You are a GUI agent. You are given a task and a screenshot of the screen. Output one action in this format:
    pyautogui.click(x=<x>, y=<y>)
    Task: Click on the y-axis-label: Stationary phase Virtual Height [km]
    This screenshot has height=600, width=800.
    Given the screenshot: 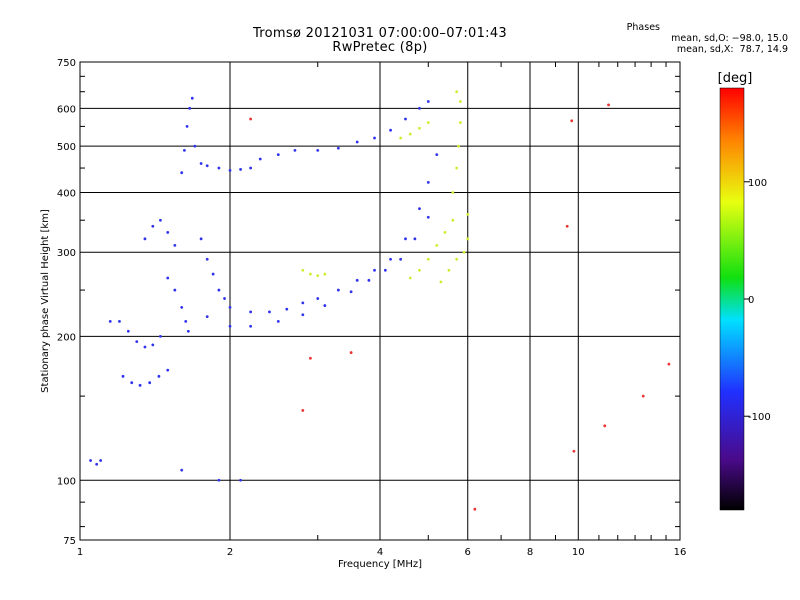 What is the action you would take?
    pyautogui.click(x=45, y=301)
    